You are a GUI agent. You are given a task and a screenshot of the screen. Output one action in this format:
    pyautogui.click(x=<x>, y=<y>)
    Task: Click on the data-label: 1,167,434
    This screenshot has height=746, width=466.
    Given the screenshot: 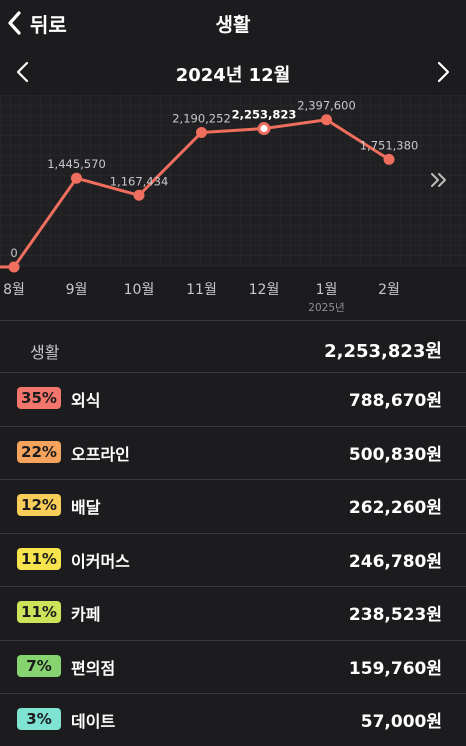 What is the action you would take?
    pyautogui.click(x=139, y=181)
    